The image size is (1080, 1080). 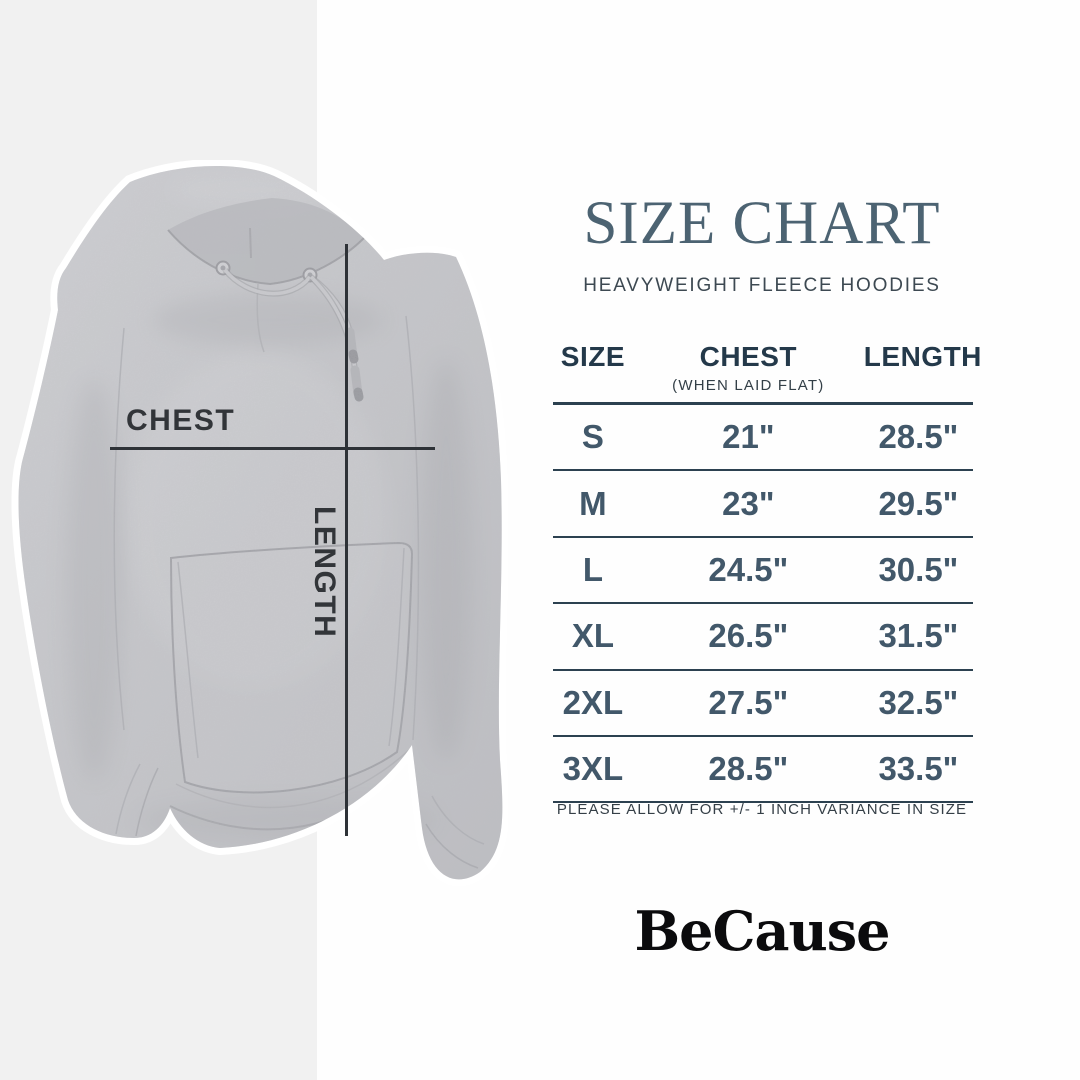 What do you see at coordinates (593, 769) in the screenshot?
I see `size-cell: 3XL` at bounding box center [593, 769].